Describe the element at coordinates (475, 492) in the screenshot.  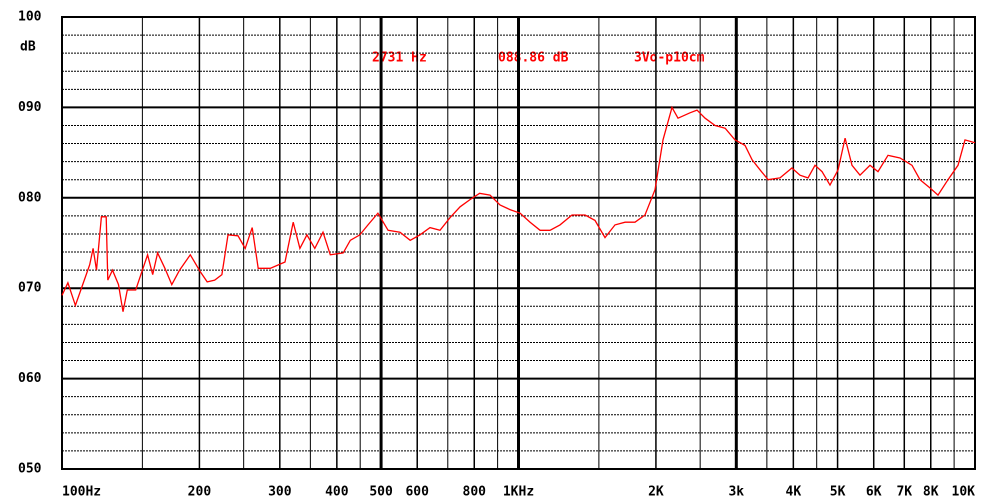
I see `x-tick-label: 800` at that location.